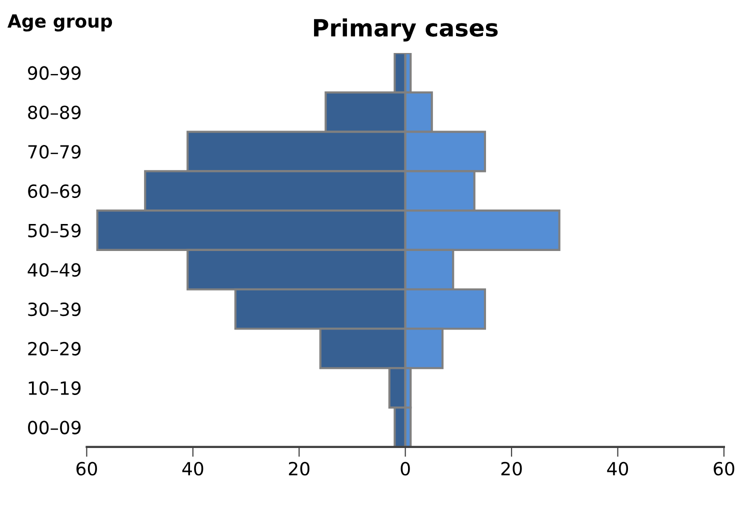 This screenshot has width=741, height=505. What do you see at coordinates (54, 349) in the screenshot?
I see `y-tick-label: 20–29` at bounding box center [54, 349].